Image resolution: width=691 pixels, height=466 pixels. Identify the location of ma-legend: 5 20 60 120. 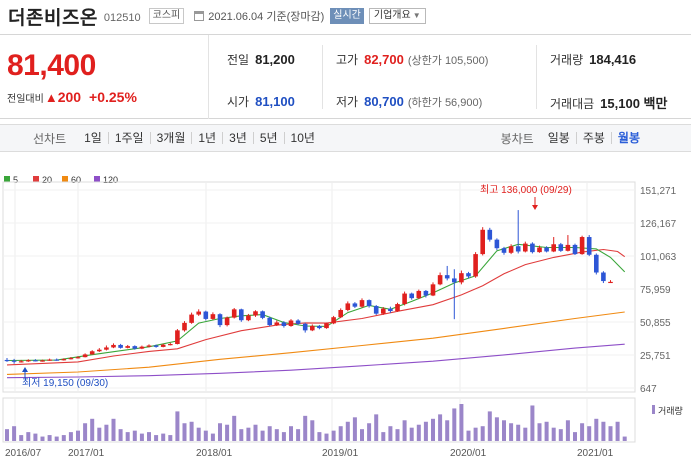
(61, 180).